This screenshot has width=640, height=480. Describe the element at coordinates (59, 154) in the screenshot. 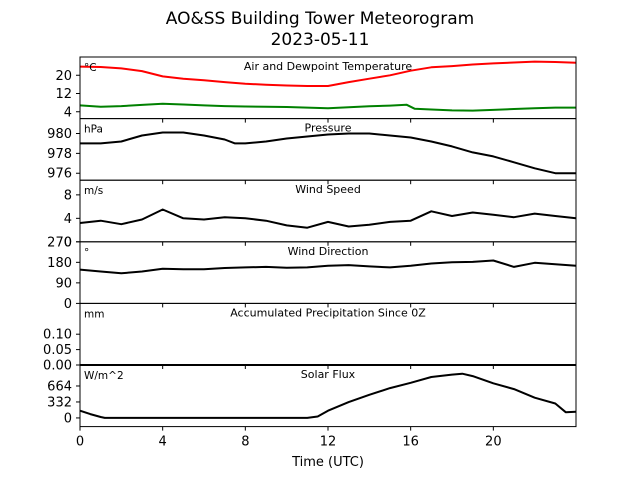

I see `y-tick-label: 978` at that location.